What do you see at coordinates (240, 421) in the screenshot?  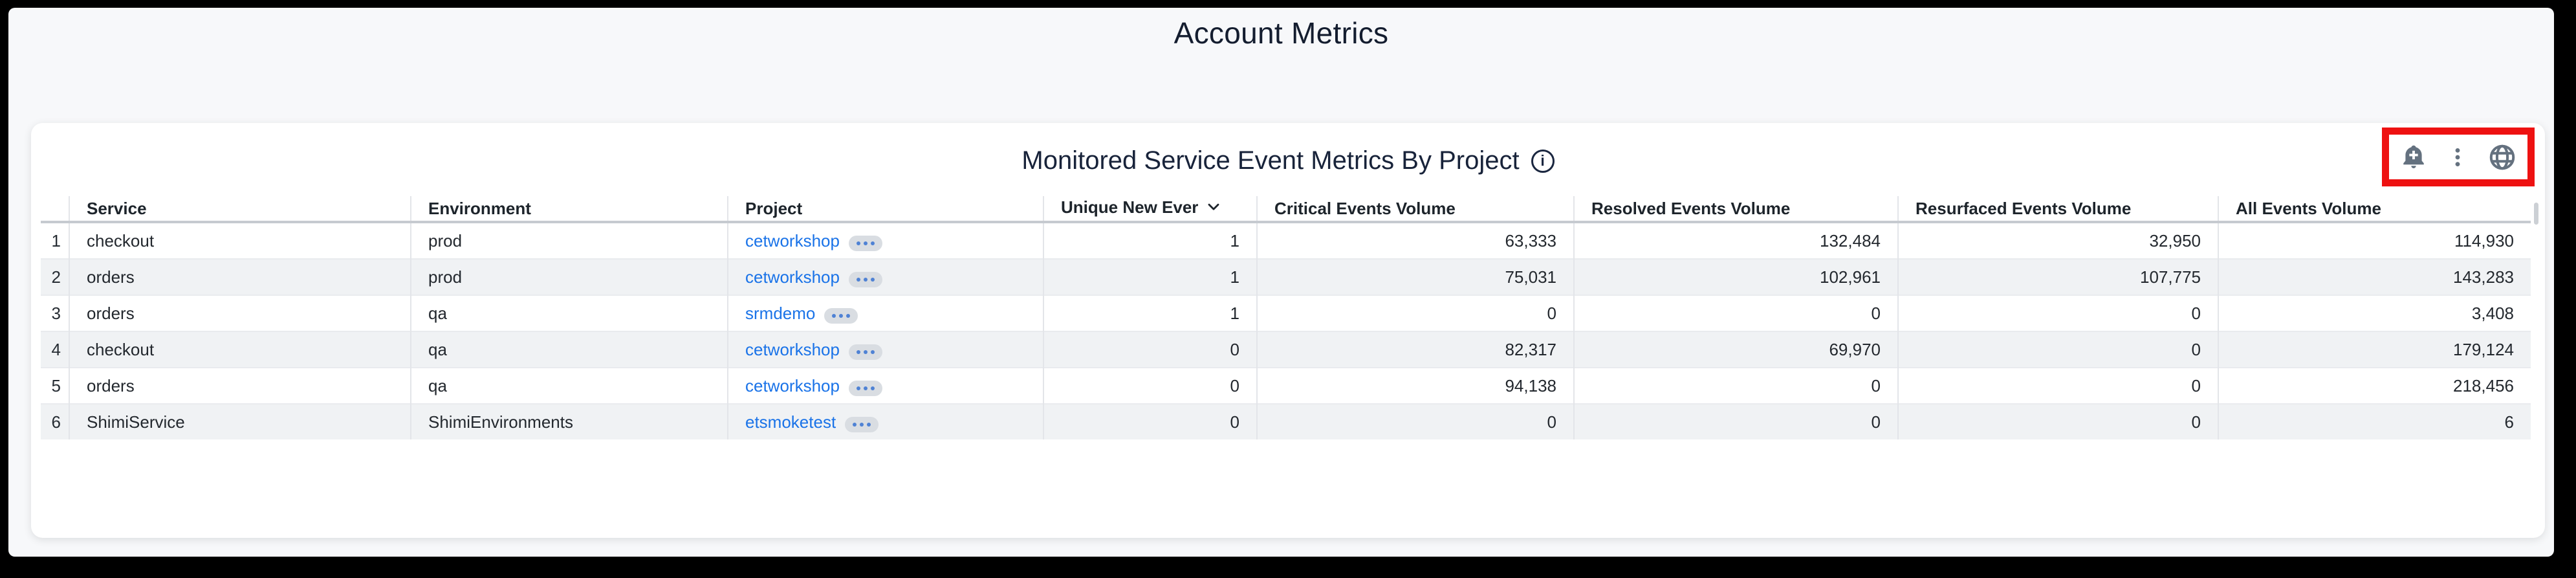 I see `cell-service: ShimiService` at bounding box center [240, 421].